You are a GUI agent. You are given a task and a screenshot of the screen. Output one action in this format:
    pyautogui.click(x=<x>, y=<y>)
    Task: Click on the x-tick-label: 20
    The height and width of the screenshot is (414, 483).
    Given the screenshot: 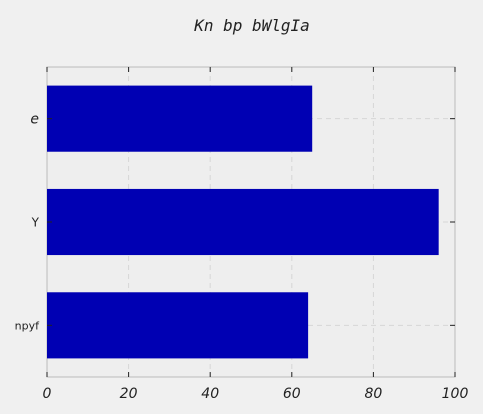 What is the action you would take?
    pyautogui.click(x=129, y=394)
    